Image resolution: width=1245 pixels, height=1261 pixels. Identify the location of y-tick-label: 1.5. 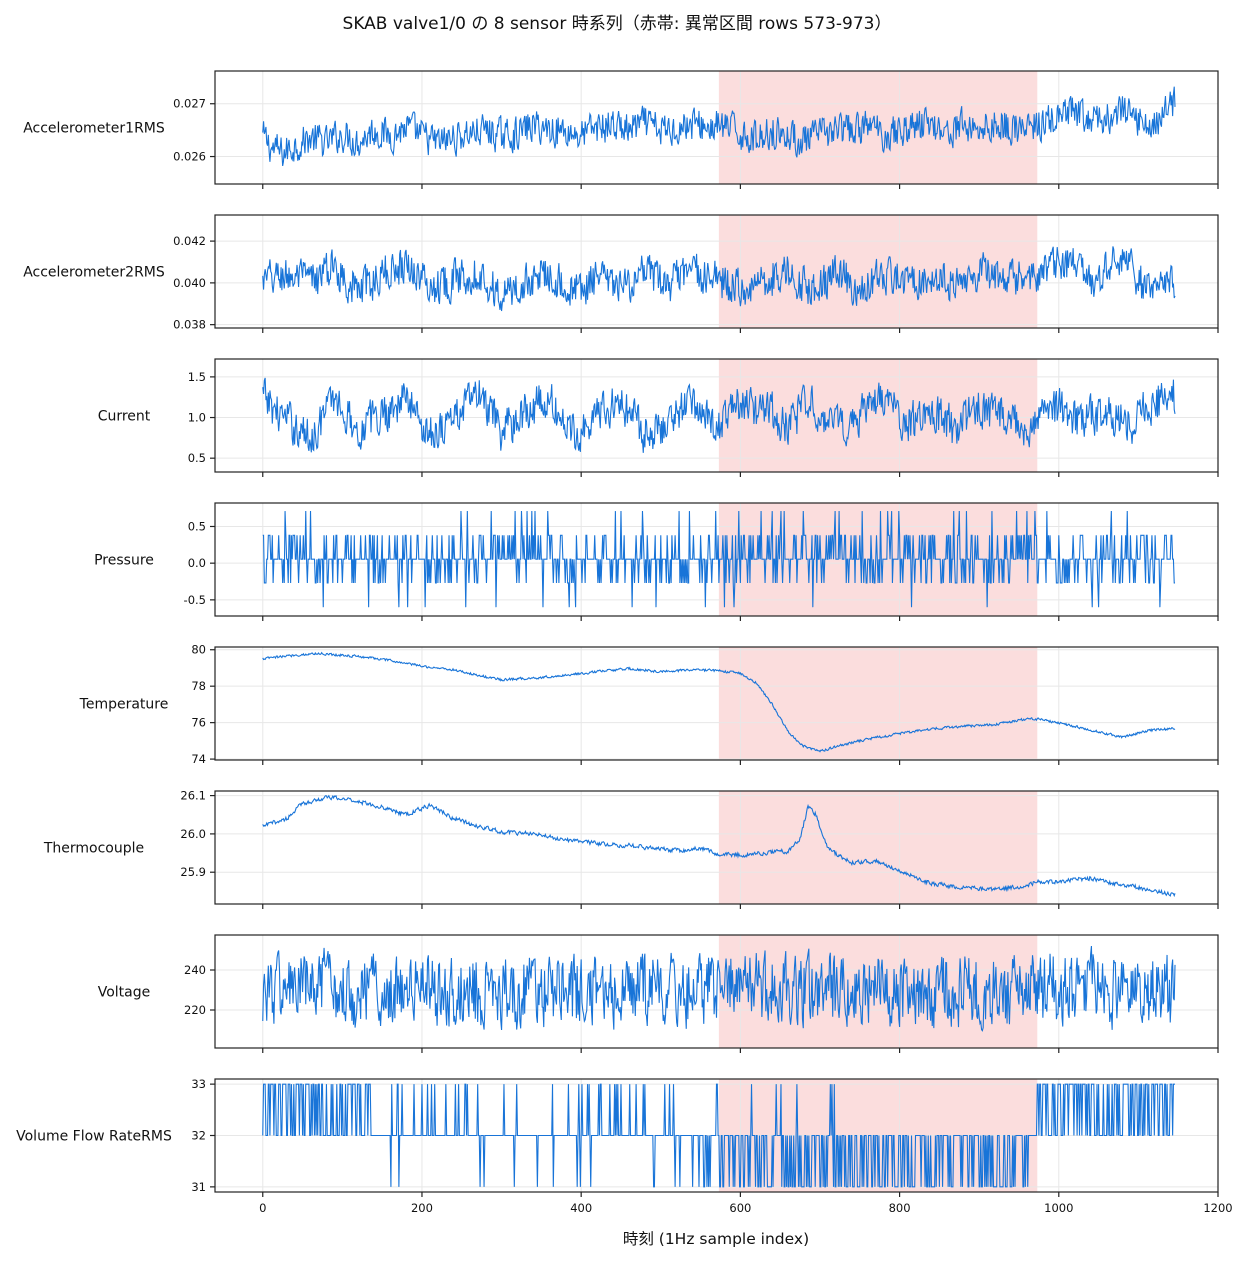
(197, 377).